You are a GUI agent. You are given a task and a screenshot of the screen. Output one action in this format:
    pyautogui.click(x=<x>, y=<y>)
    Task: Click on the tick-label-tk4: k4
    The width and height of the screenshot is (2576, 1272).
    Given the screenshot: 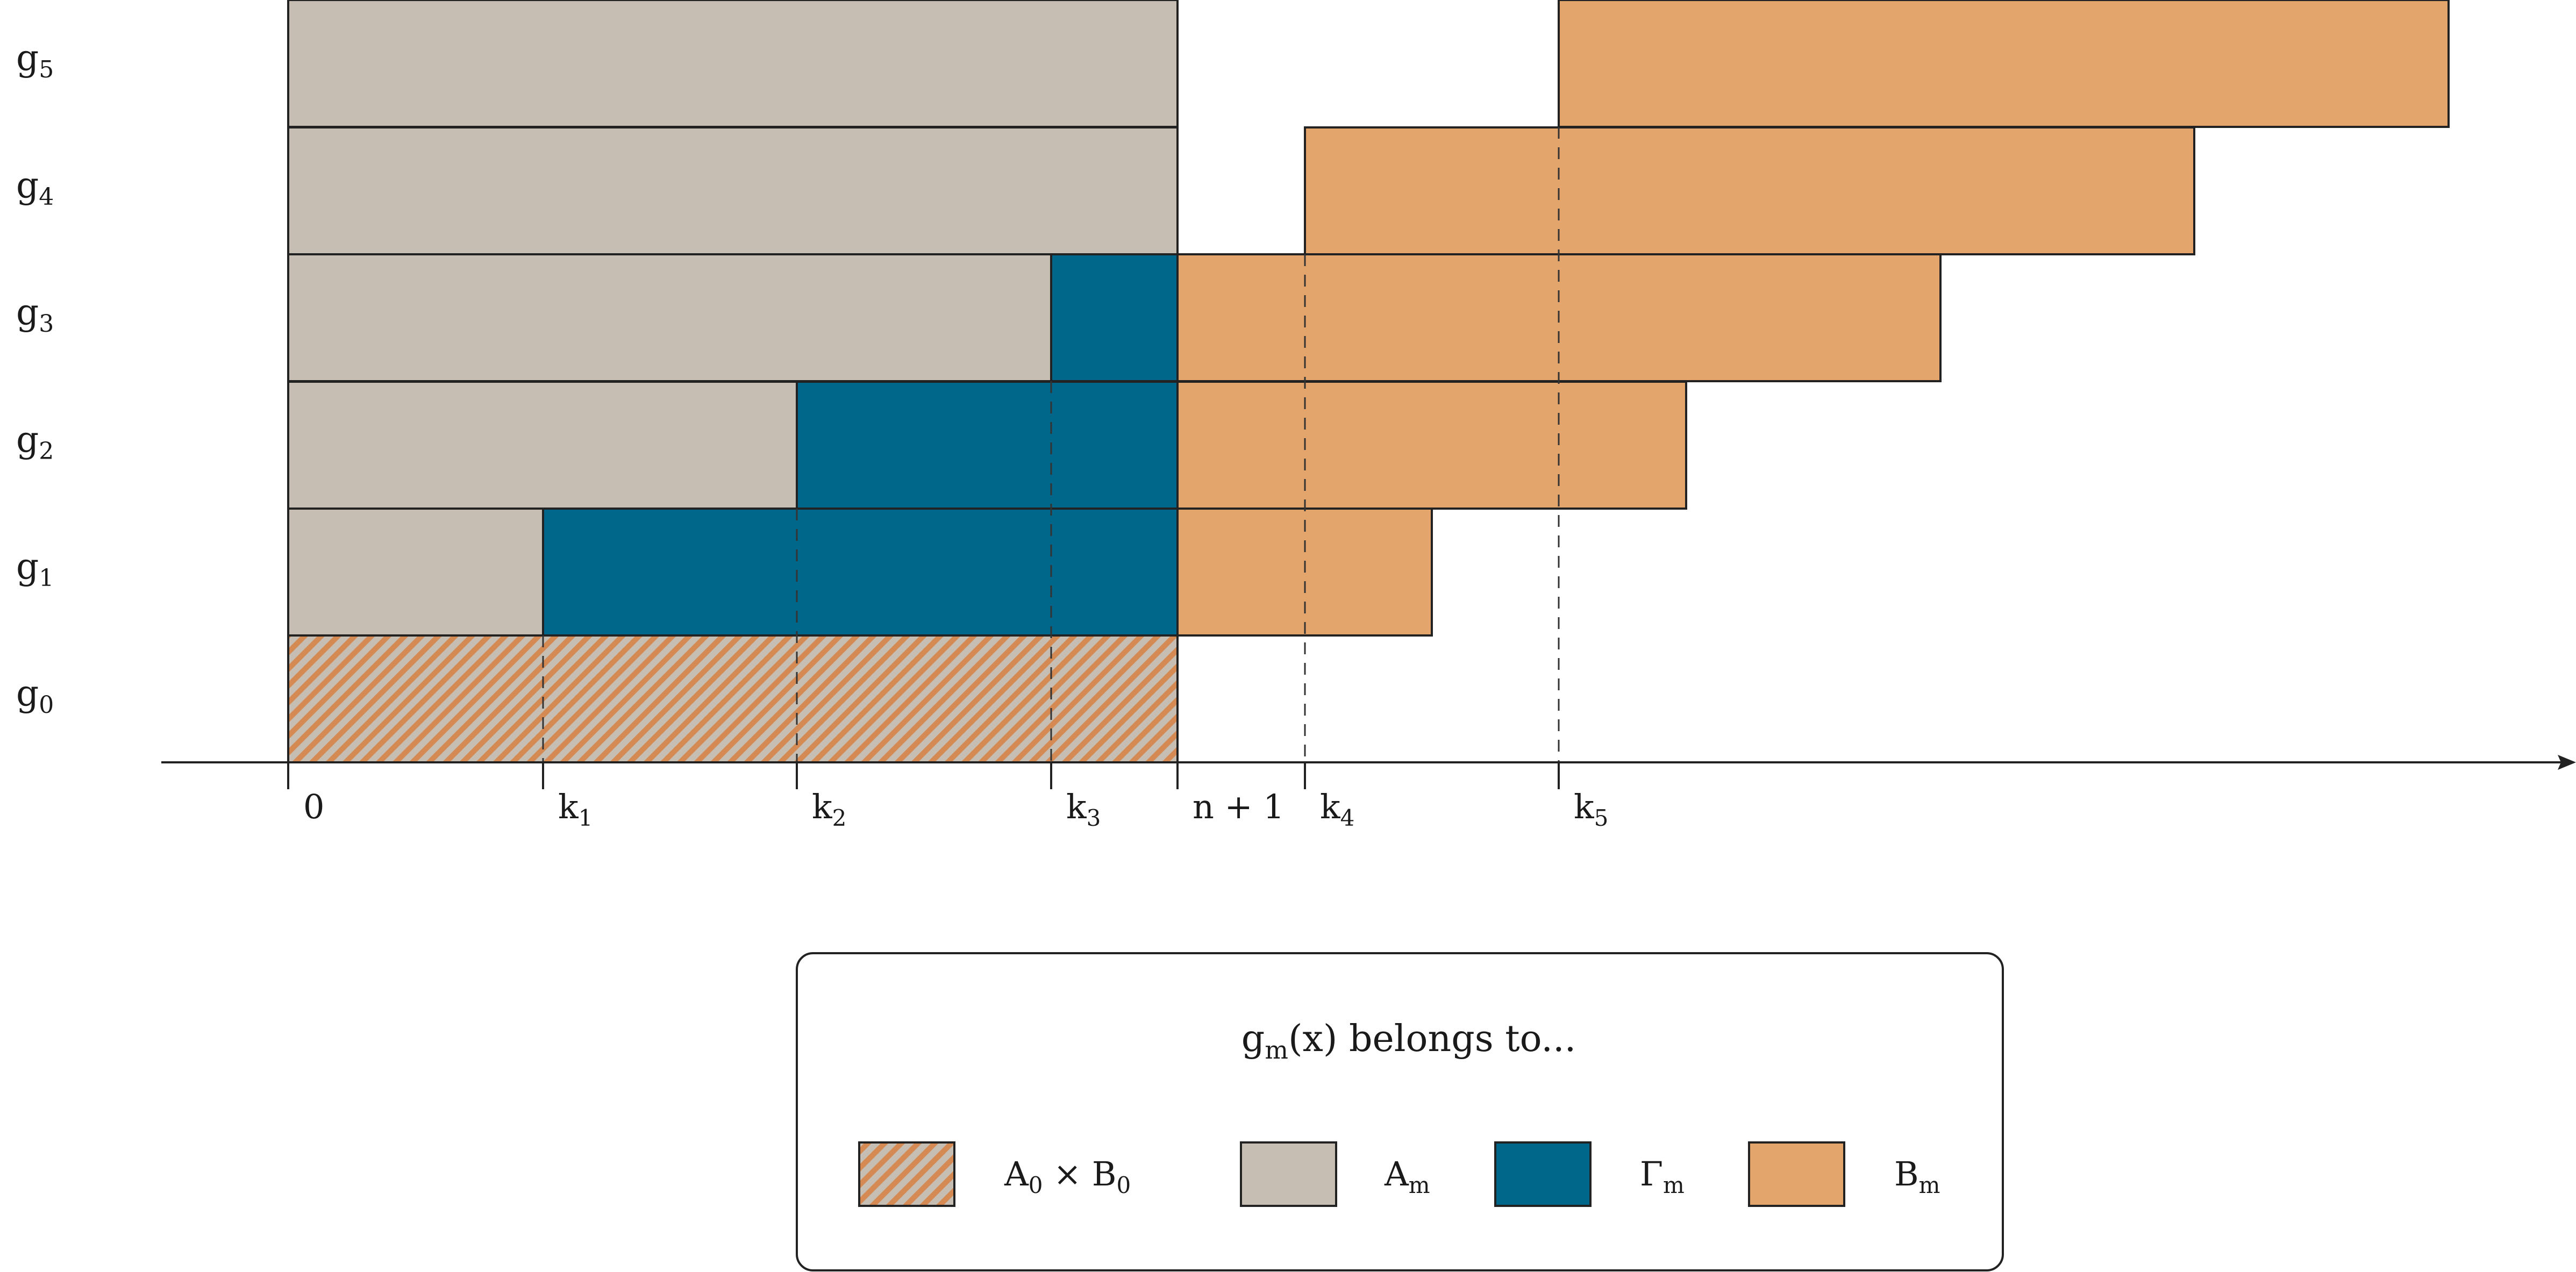 What is the action you would take?
    pyautogui.click(x=1337, y=809)
    